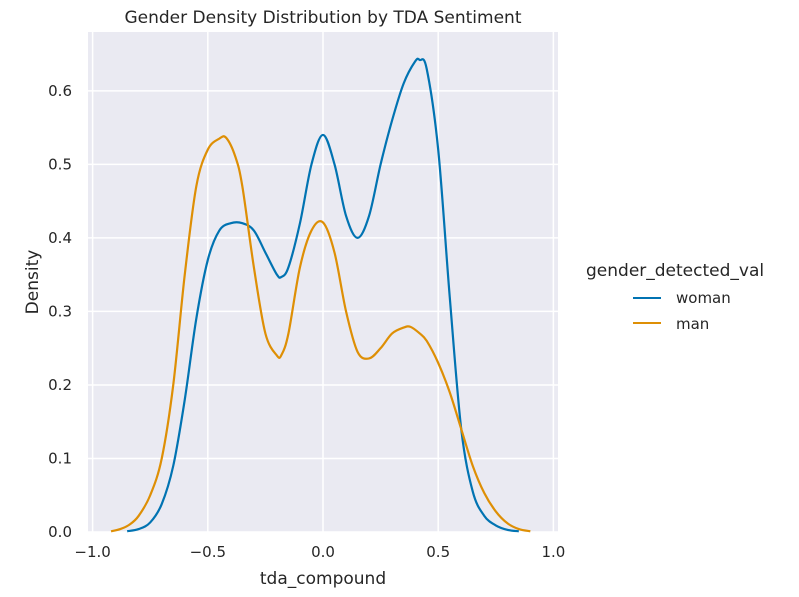  I want to click on y-tick-label: 0.4, so click(60, 238).